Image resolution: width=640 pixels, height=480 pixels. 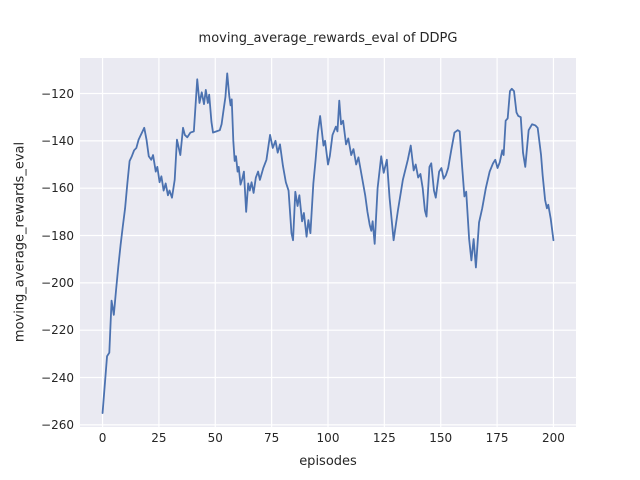 I want to click on y-axis-label: moving_average_rewards_eval, so click(x=20, y=242).